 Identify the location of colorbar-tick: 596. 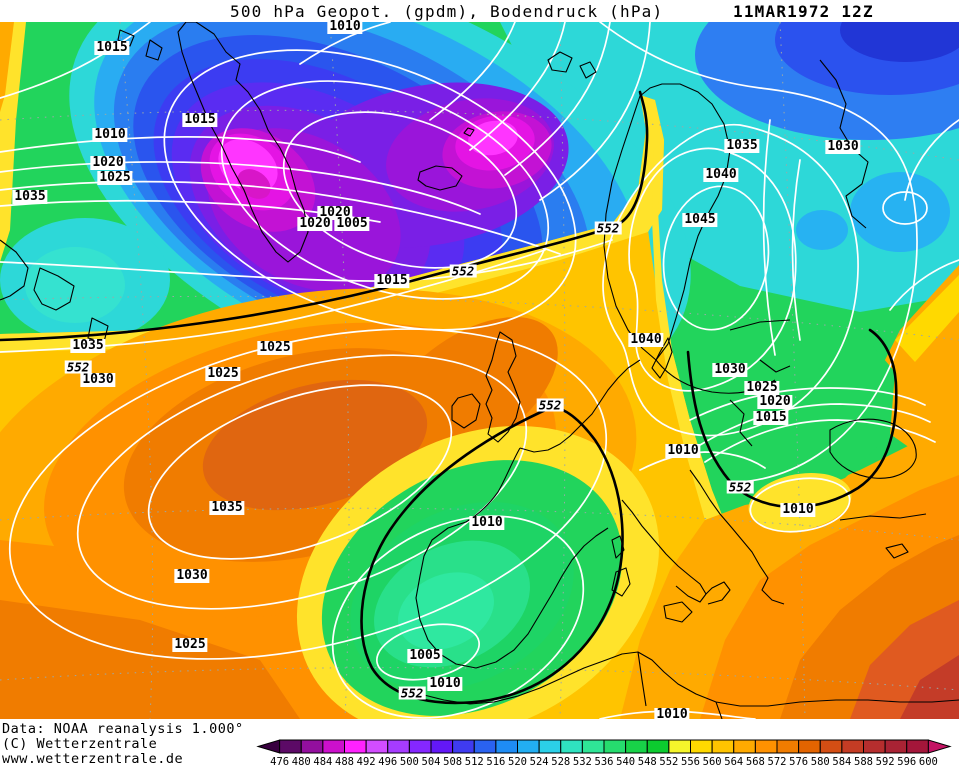
(906, 762).